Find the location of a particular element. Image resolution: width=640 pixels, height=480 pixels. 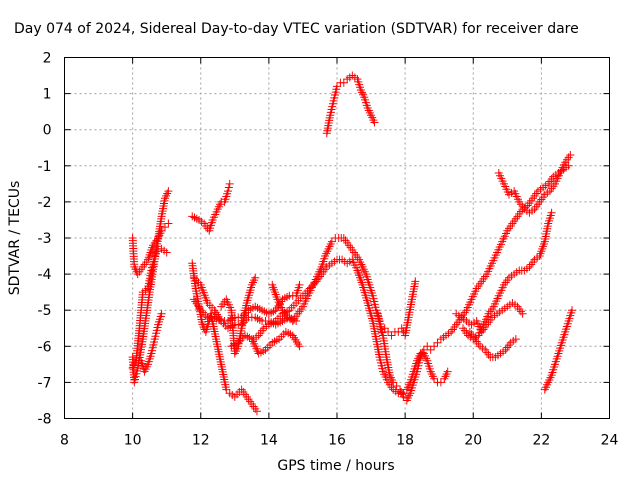

y-tick-label: -7 is located at coordinates (45, 383).